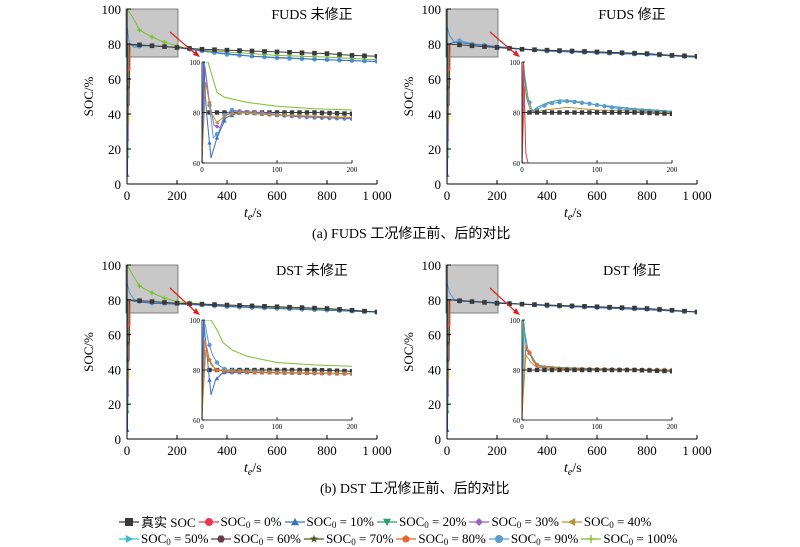 The width and height of the screenshot is (800, 547). I want to click on x-tick-label: 200, so click(177, 450).